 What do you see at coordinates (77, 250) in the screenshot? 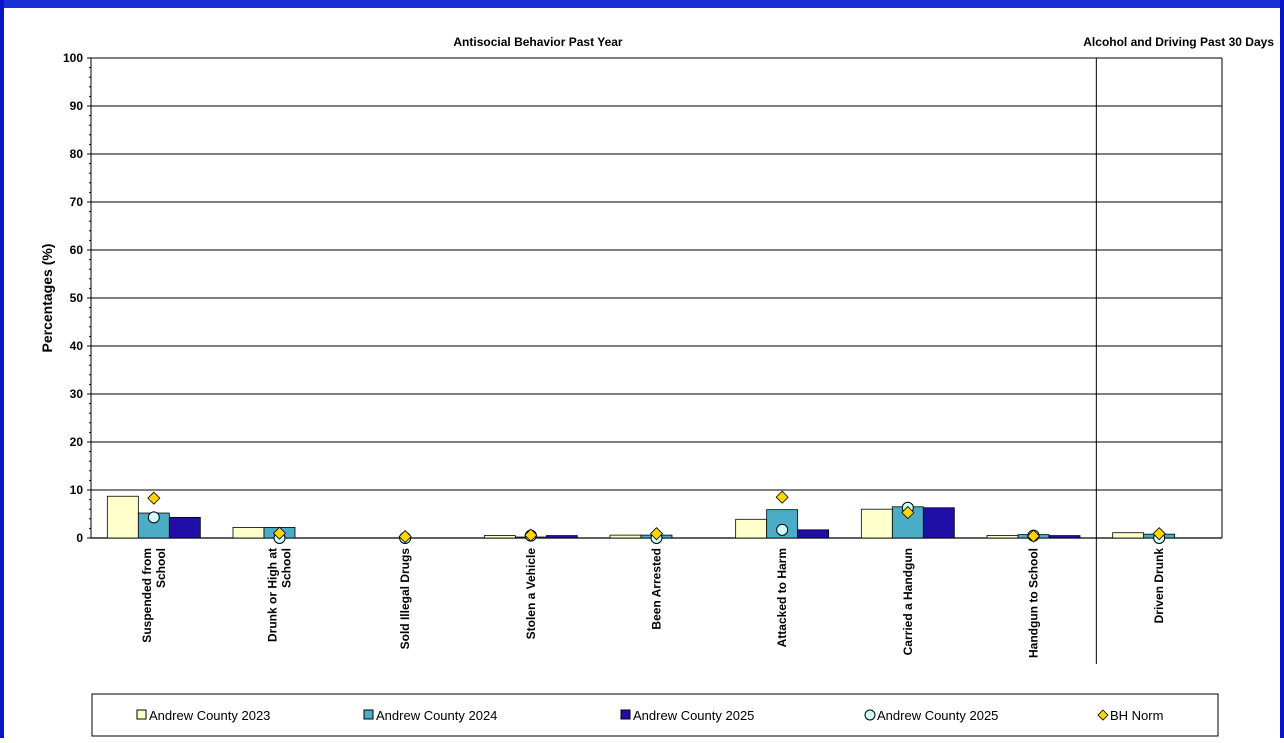
I see `y-tick-label: 60` at bounding box center [77, 250].